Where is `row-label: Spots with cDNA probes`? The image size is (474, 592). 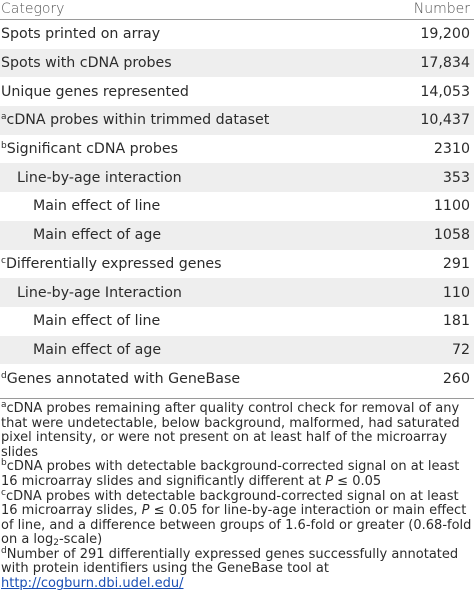
row-label: Spots with cDNA probes is located at coordinates (86, 63).